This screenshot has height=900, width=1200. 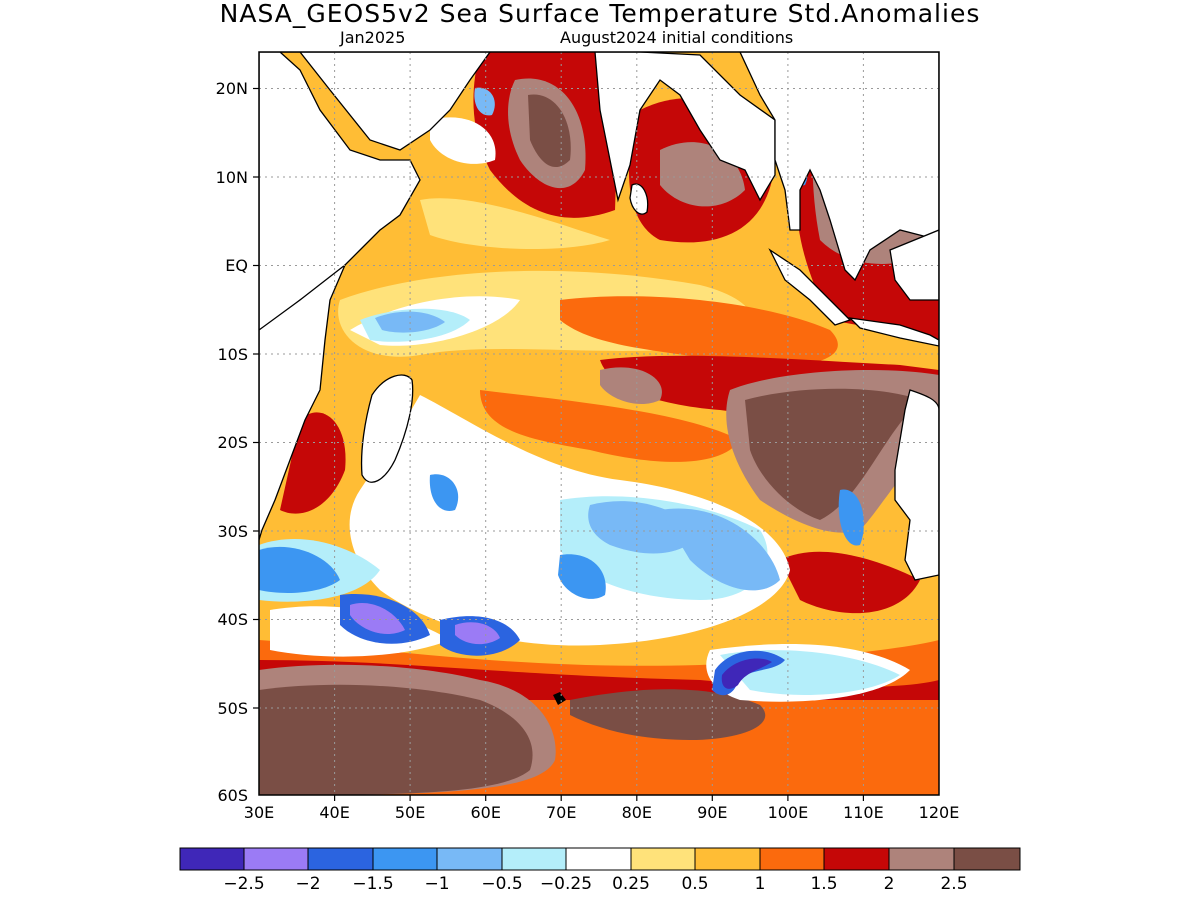 I want to click on colorbar-label: 2, so click(x=889, y=884).